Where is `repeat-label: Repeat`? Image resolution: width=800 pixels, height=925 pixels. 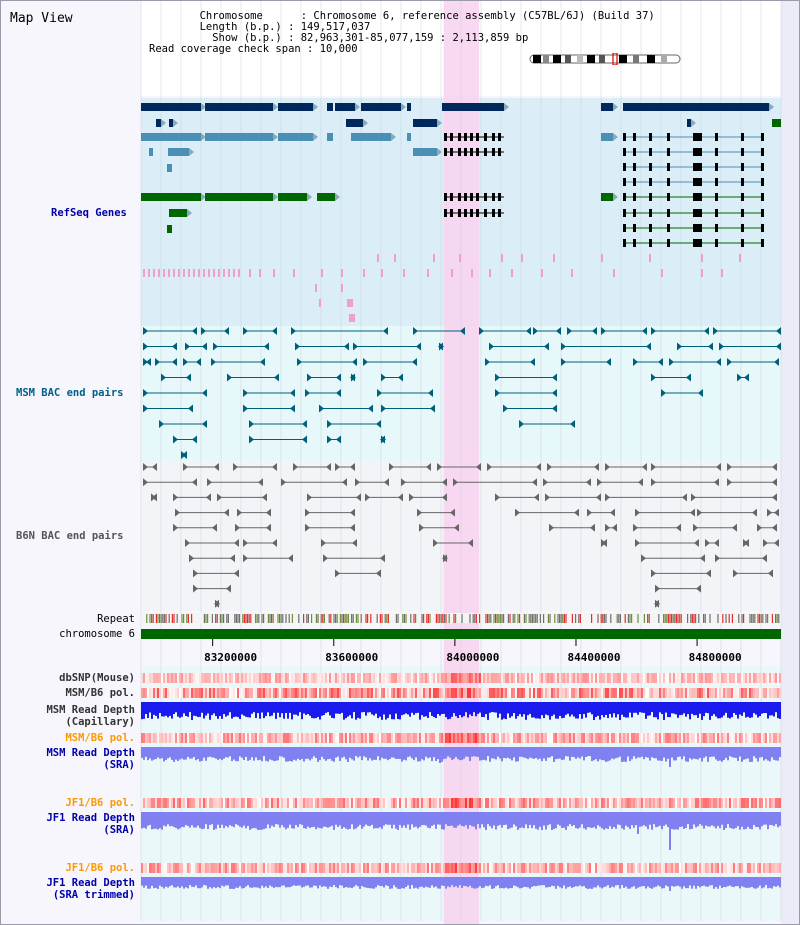 repeat-label: Repeat is located at coordinates (116, 619).